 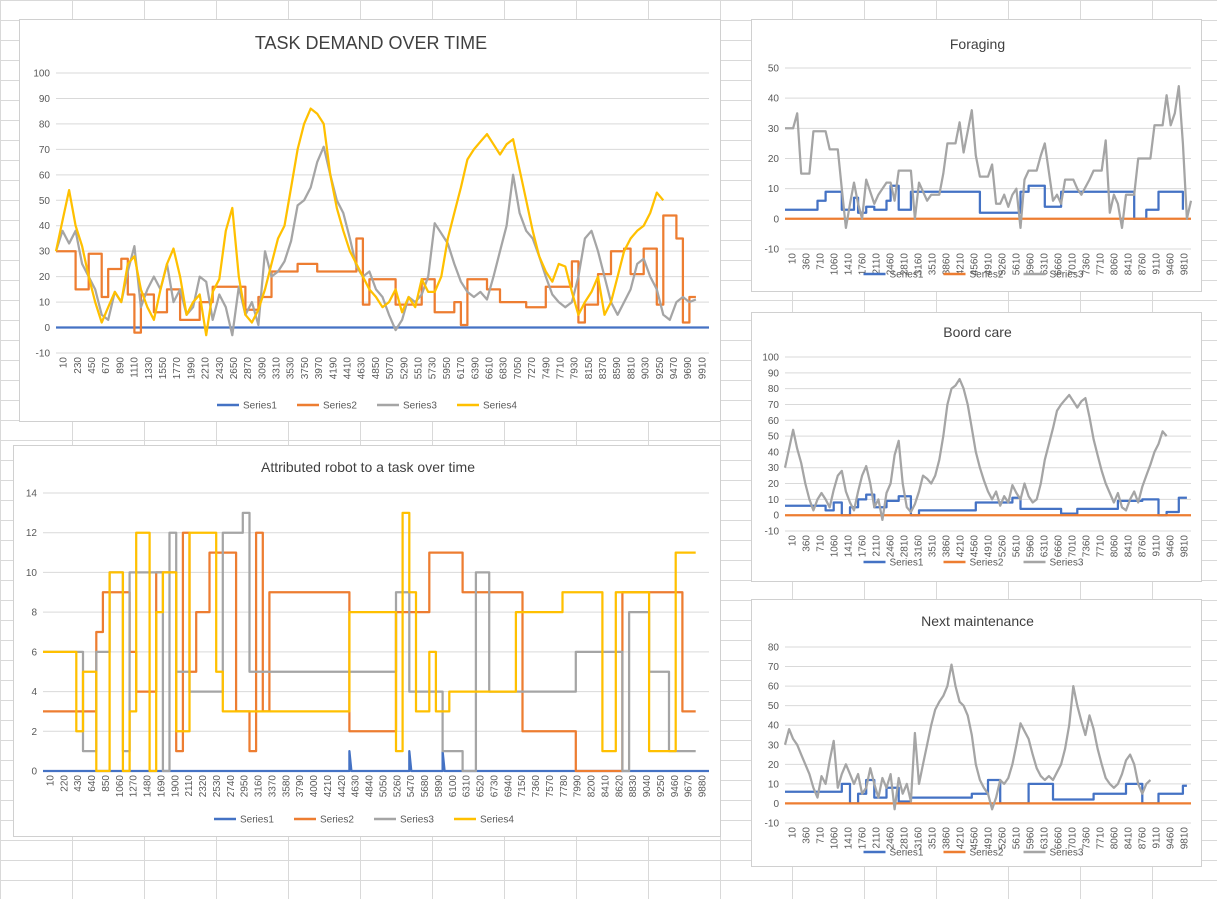 I want to click on x-tick-label: 9030, so click(x=646, y=368).